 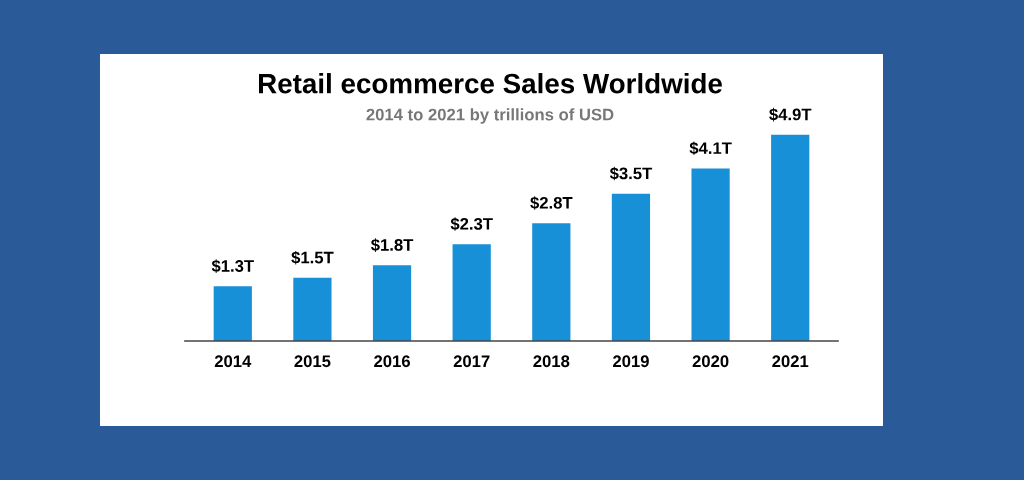 What do you see at coordinates (392, 361) in the screenshot?
I see `x-tick-label: 2016` at bounding box center [392, 361].